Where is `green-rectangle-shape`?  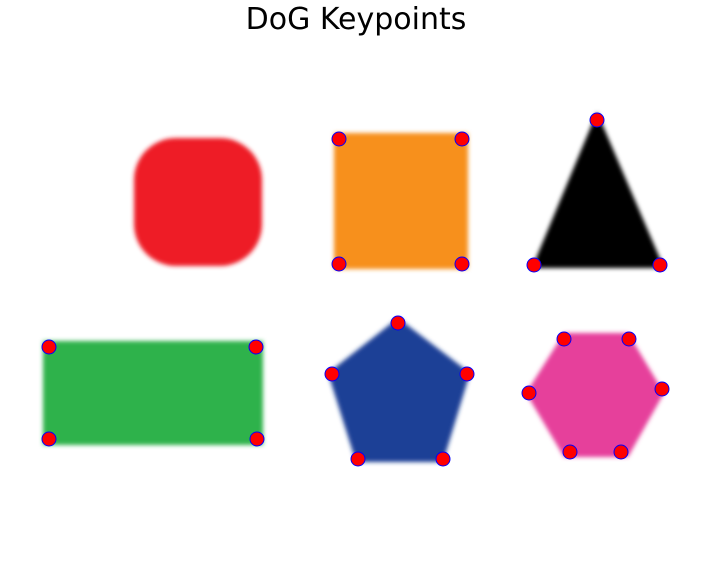 green-rectangle-shape is located at coordinates (153, 393).